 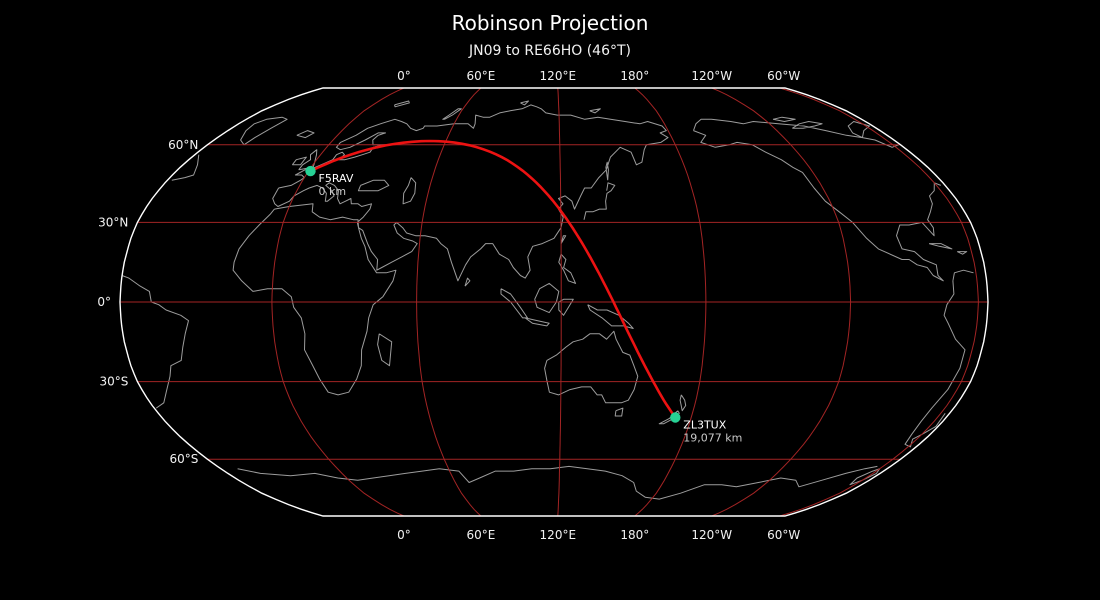 What do you see at coordinates (113, 222) in the screenshot?
I see `latitude-label: 30°N` at bounding box center [113, 222].